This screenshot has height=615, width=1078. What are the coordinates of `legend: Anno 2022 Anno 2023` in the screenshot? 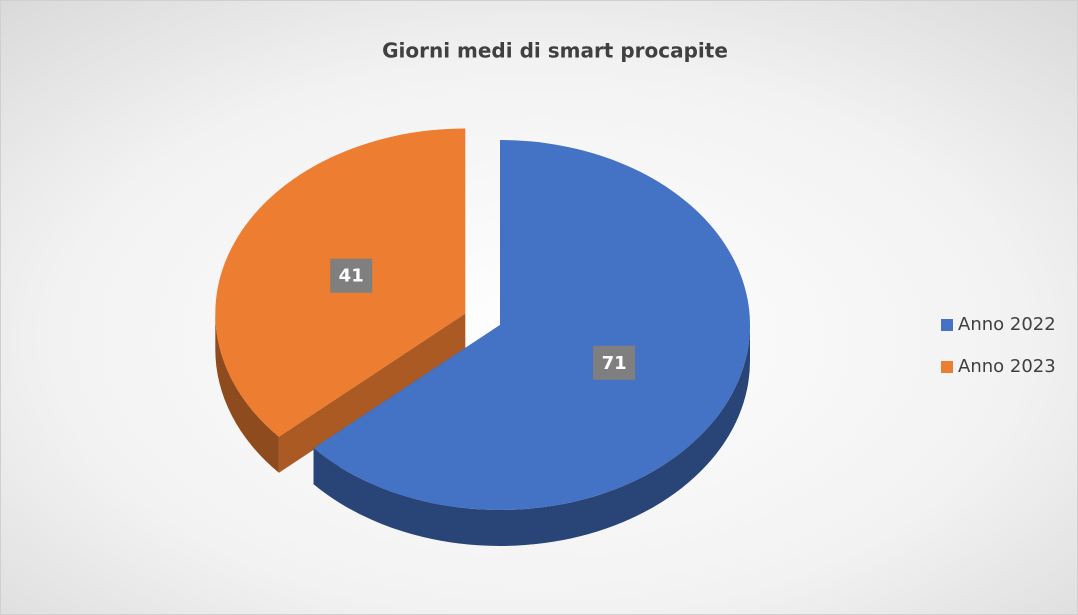 It's located at (998, 345).